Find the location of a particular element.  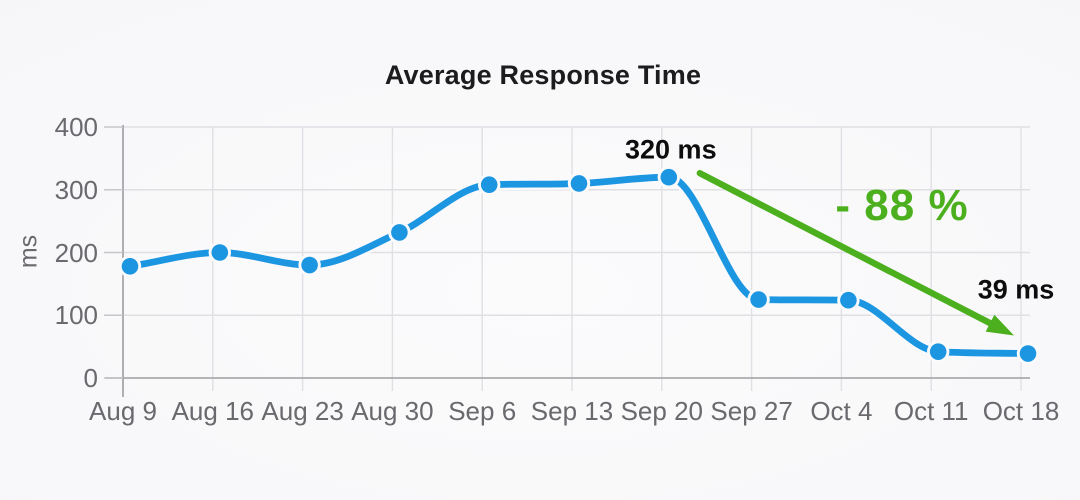

x-tick-label: Sep 20 is located at coordinates (661, 411).